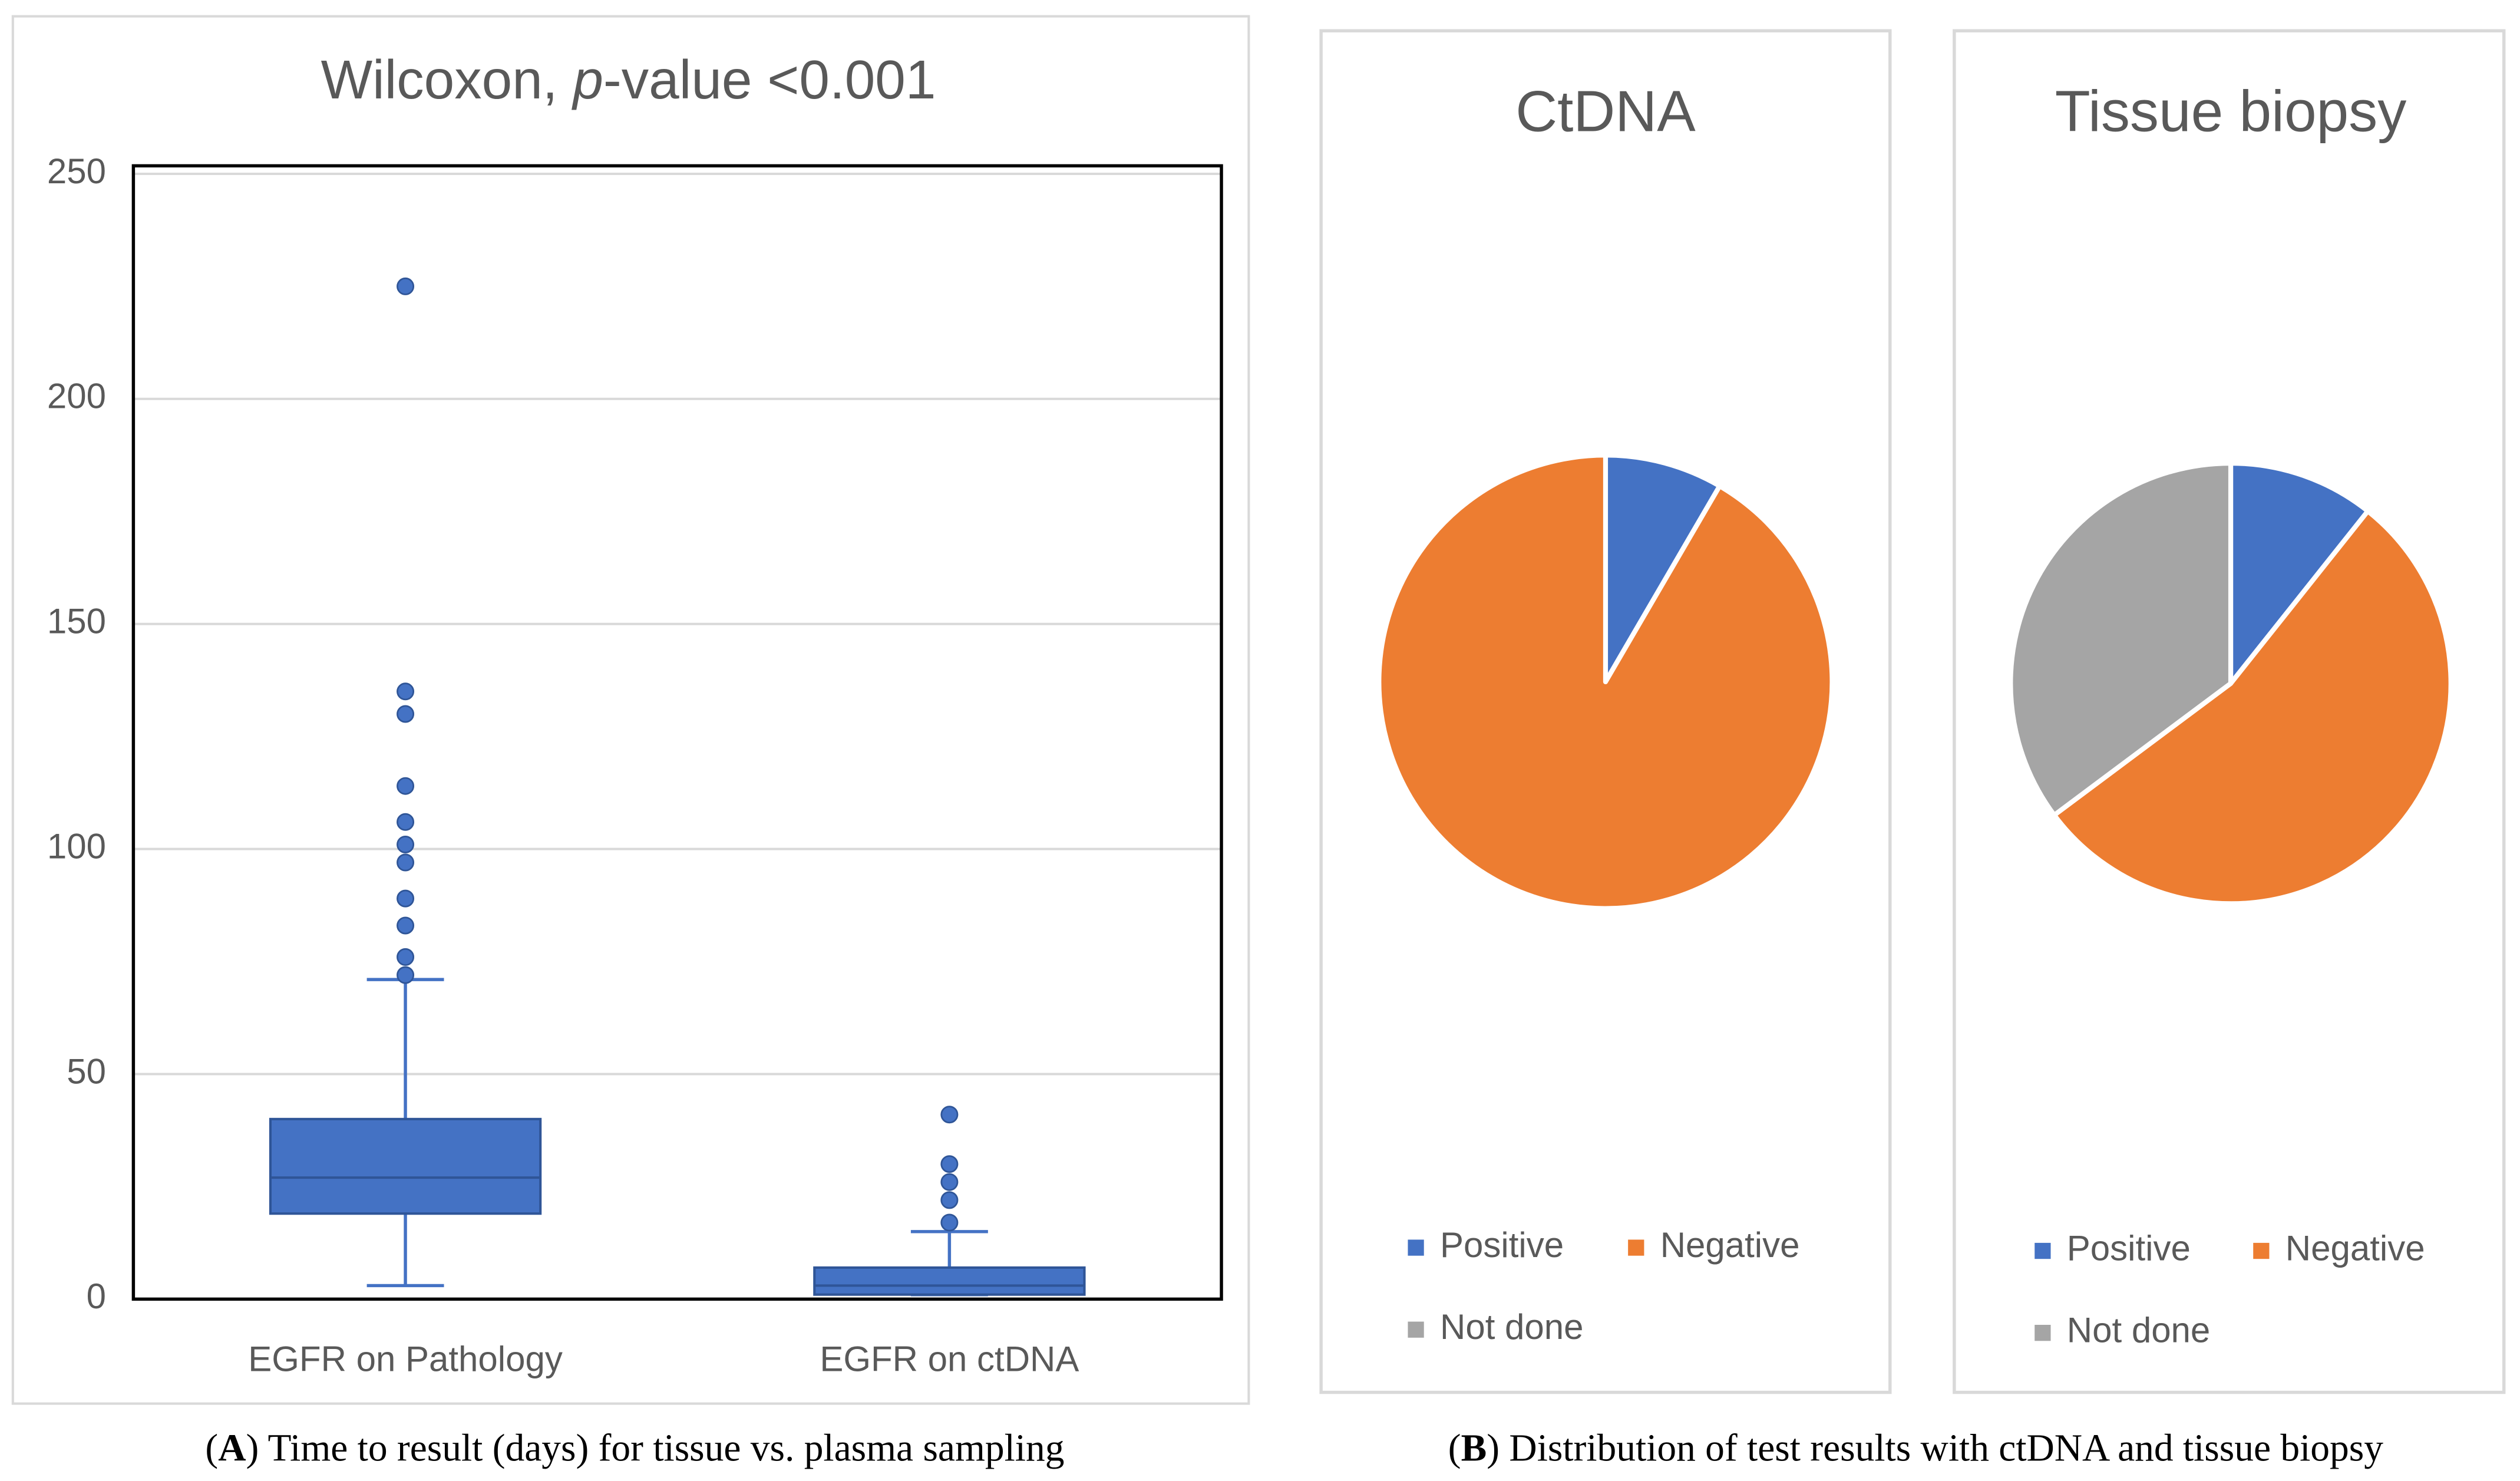 Image resolution: width=2520 pixels, height=1481 pixels. I want to click on x-tick-label: EGFR on Pathology, so click(405, 1359).